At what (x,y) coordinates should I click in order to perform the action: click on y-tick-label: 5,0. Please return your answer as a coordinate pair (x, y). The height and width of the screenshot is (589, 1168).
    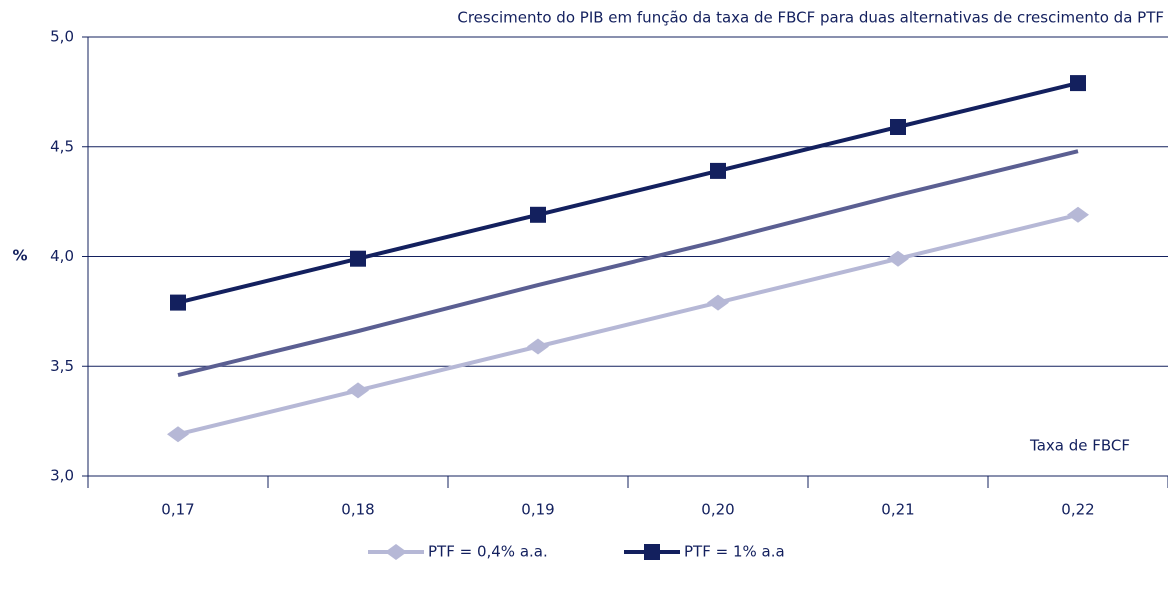
    Looking at the image, I should click on (62, 37).